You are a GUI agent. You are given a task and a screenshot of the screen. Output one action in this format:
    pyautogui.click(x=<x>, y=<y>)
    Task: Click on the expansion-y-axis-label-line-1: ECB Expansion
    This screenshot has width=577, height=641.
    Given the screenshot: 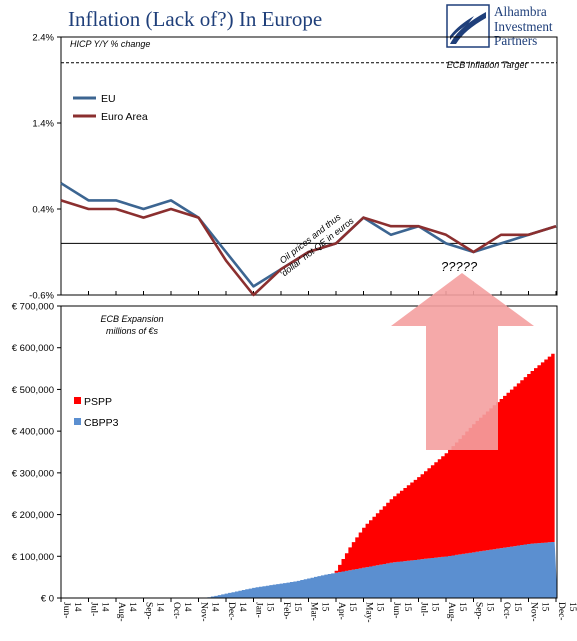 What is the action you would take?
    pyautogui.click(x=131, y=319)
    